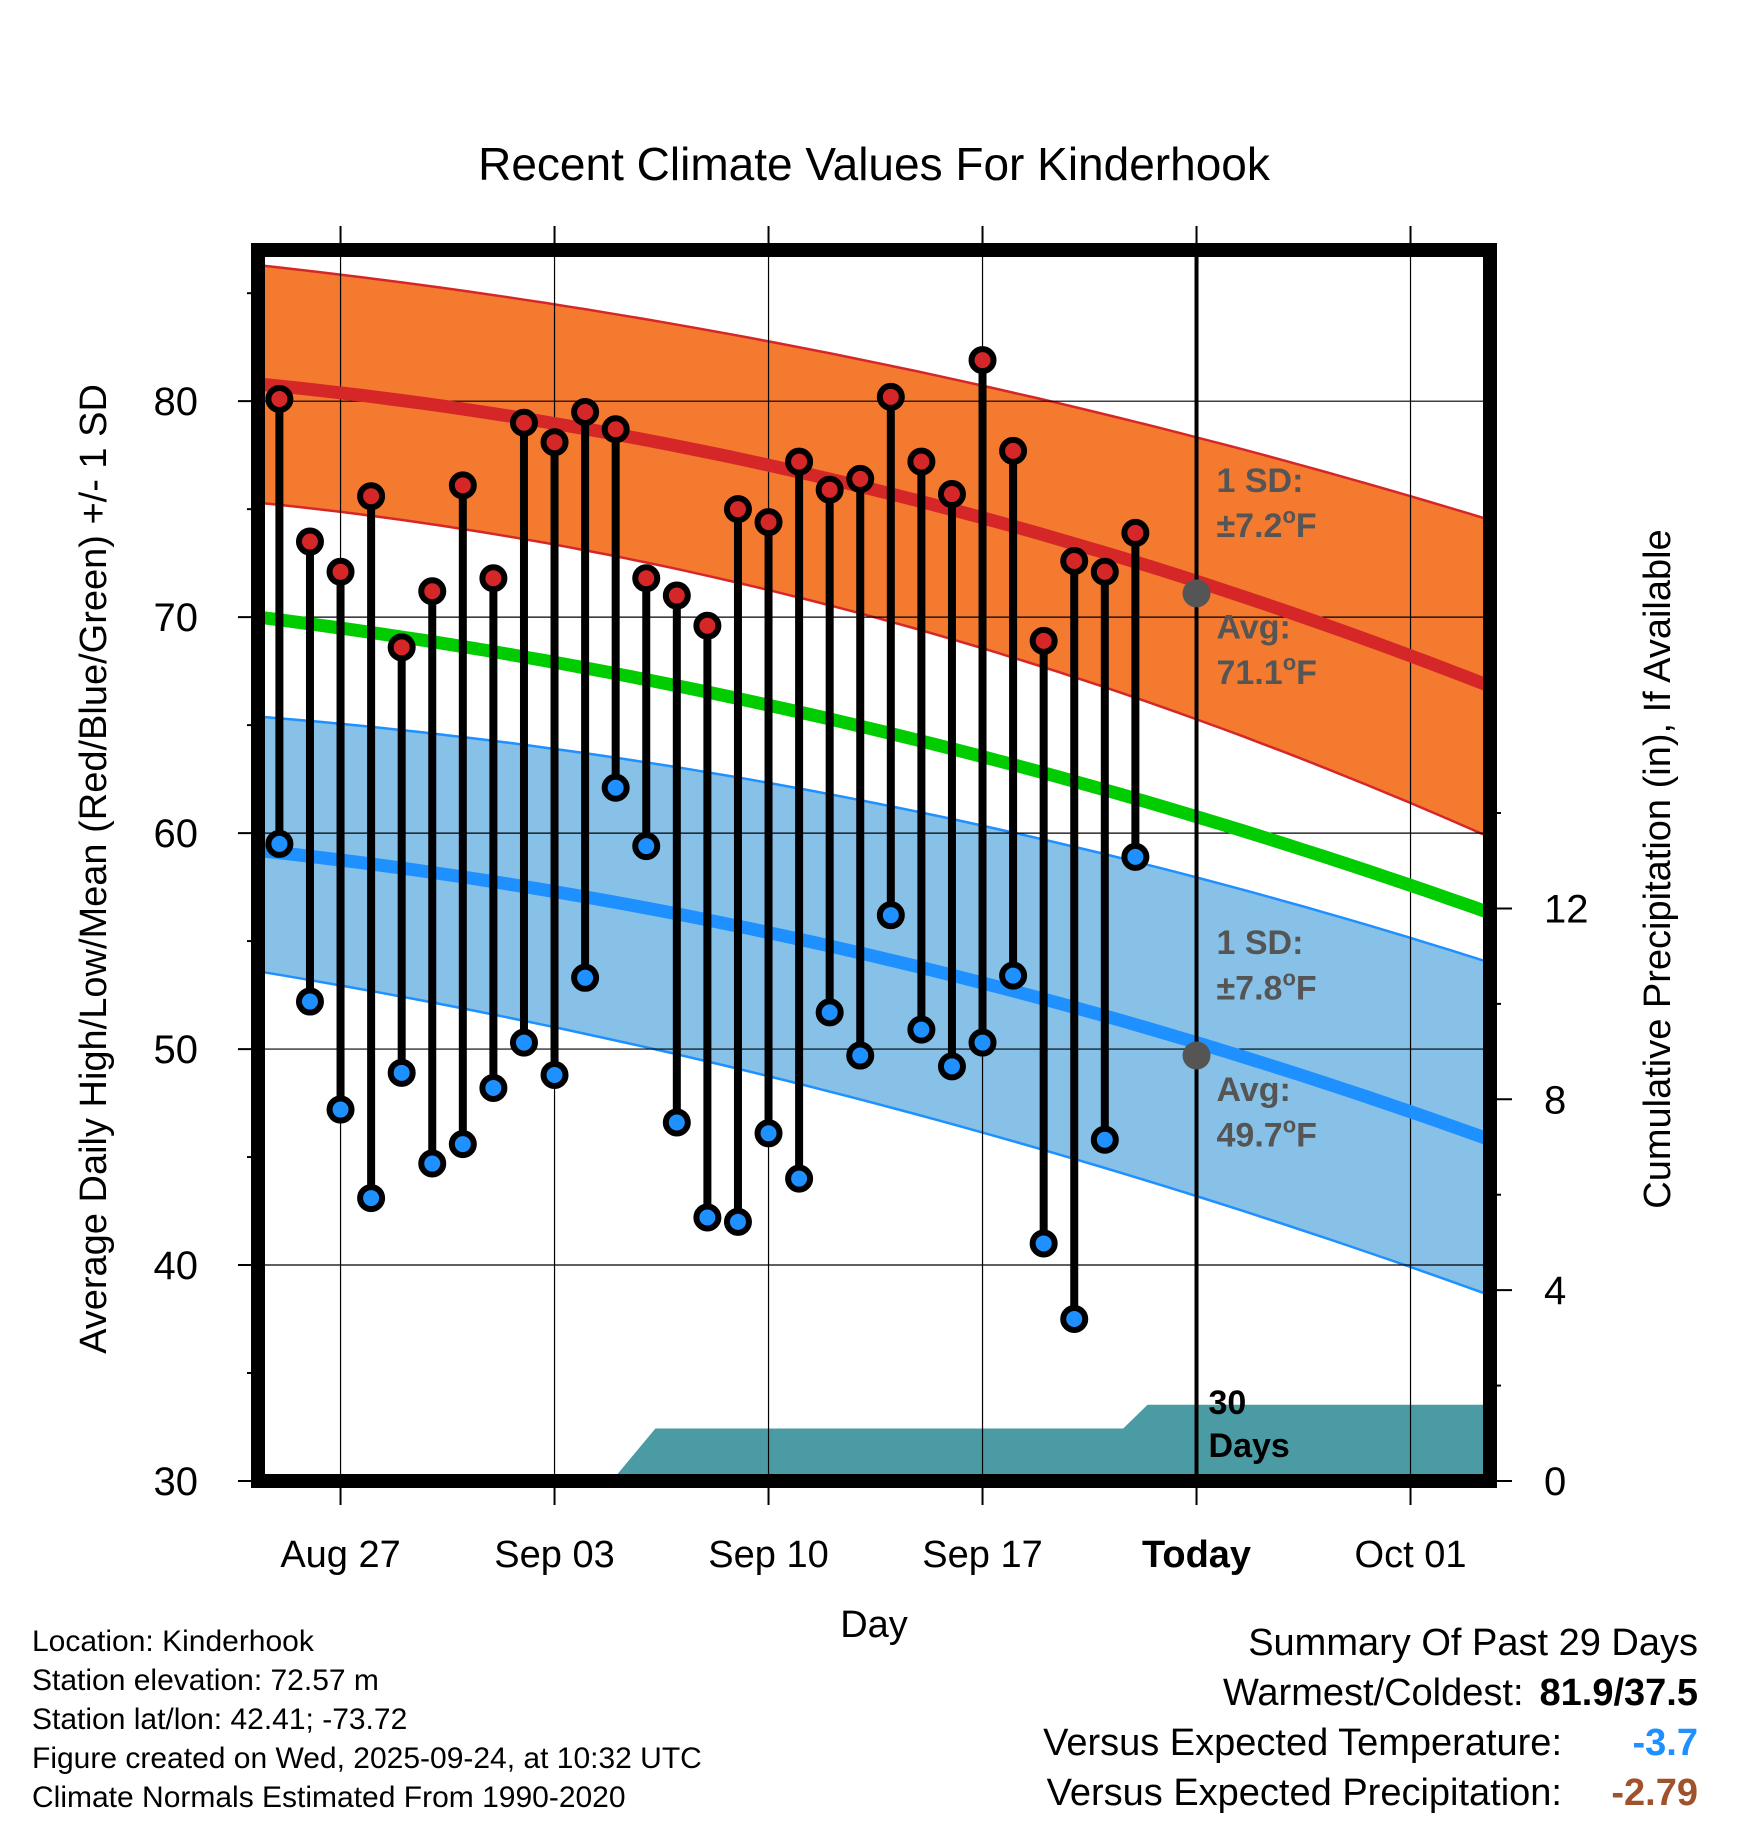  I want to click on high-sd-band-upper-edge, so click(874, 392).